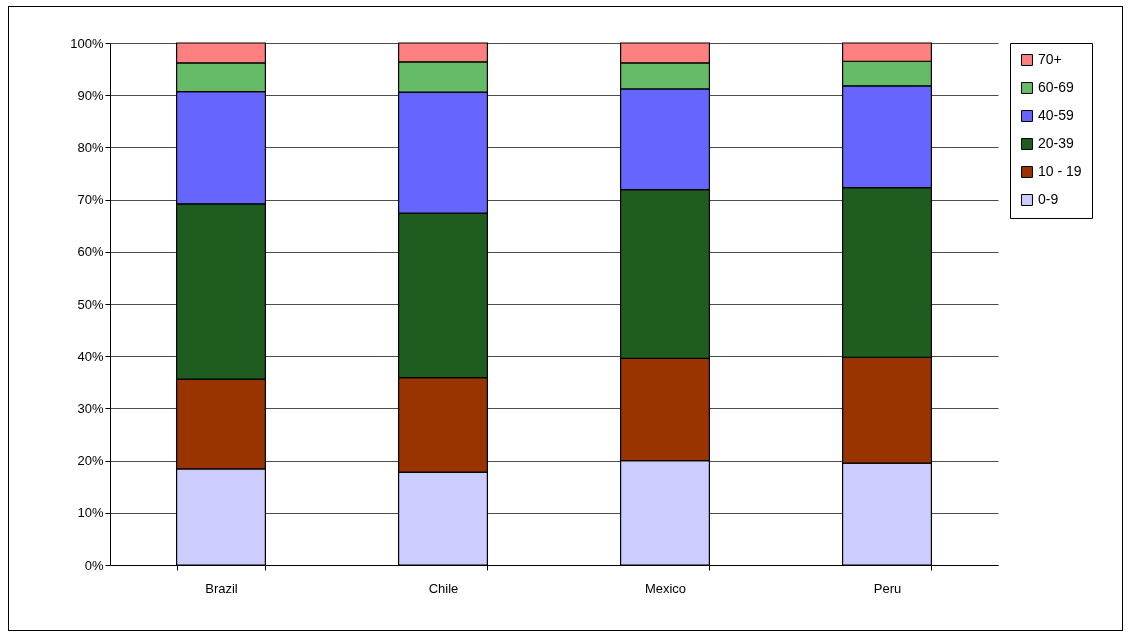 The image size is (1133, 639). What do you see at coordinates (665, 588) in the screenshot?
I see `x-tick-label: Mexico` at bounding box center [665, 588].